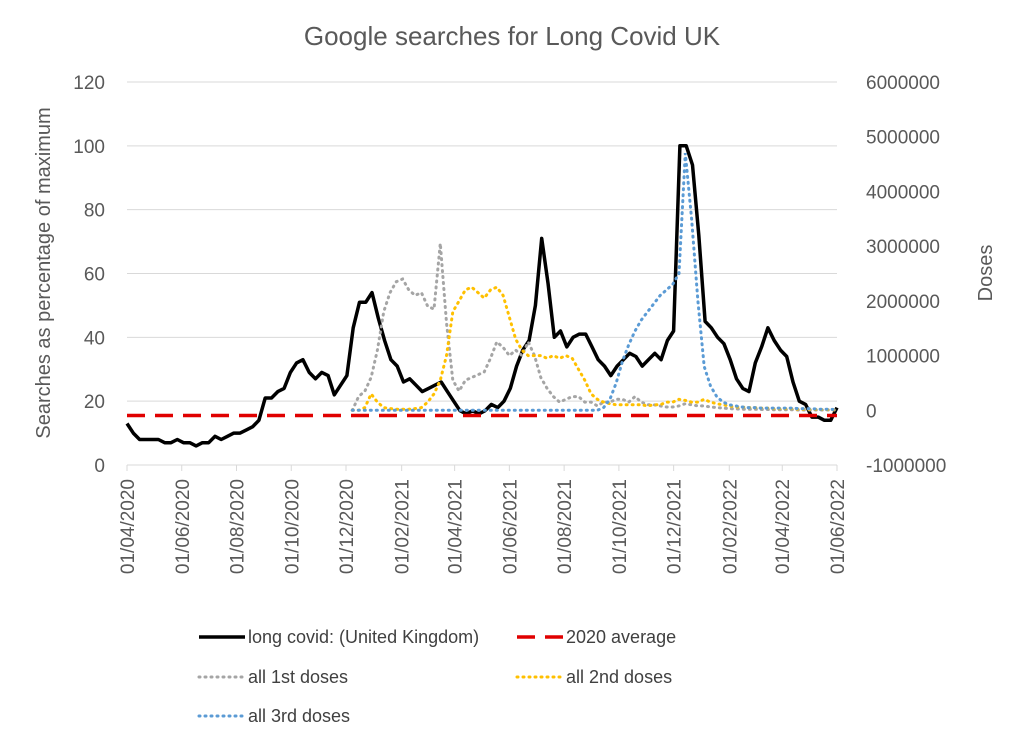 The image size is (1024, 744). I want to click on y2-tick-label: -1000000, so click(906, 466).